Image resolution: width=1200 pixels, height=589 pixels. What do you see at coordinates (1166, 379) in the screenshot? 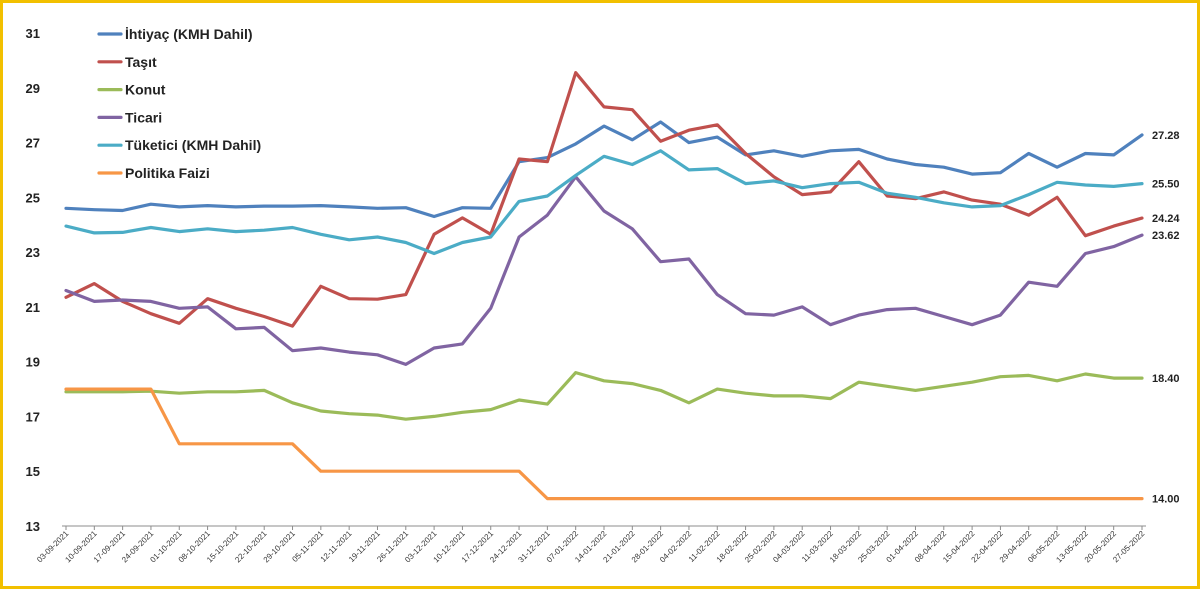
I see `series-end-label: 18.40` at bounding box center [1166, 379].